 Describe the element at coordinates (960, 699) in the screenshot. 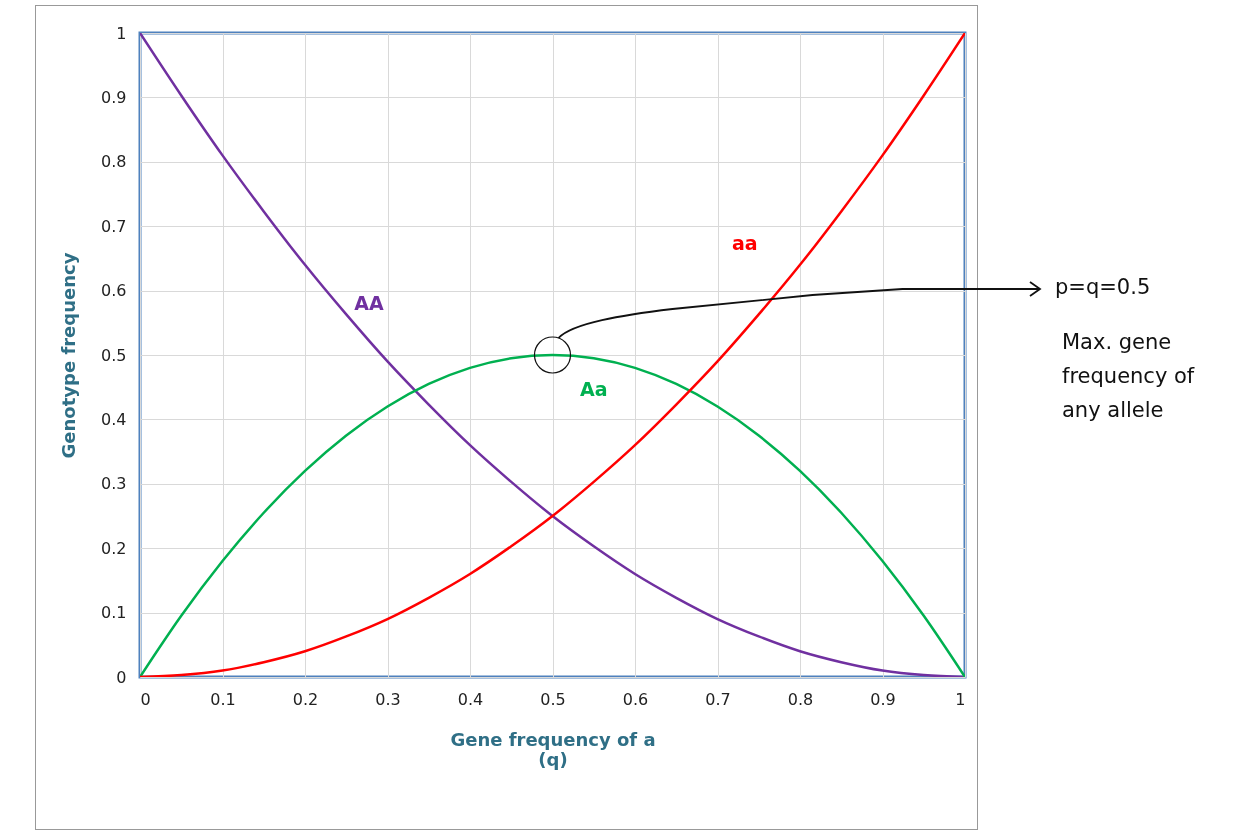

I see `x-tick-label: 1` at that location.